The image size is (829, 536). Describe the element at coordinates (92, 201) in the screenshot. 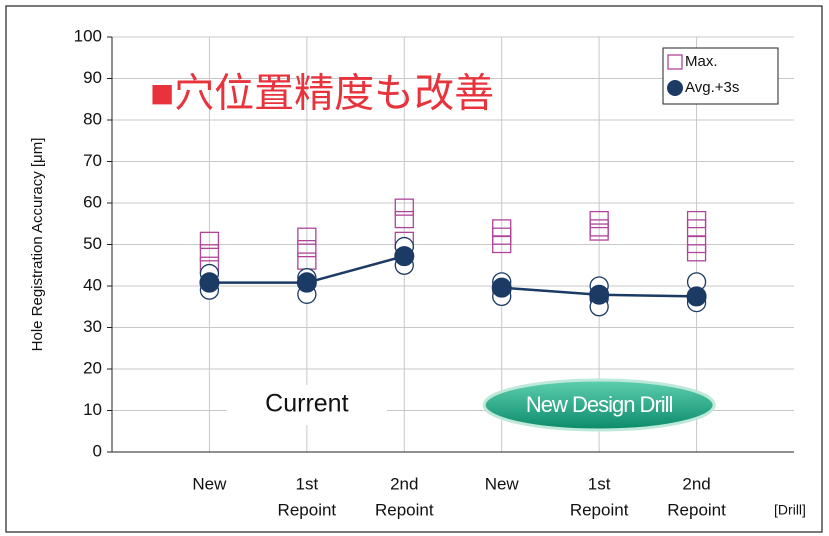

I see `y-tick-label: 60` at that location.